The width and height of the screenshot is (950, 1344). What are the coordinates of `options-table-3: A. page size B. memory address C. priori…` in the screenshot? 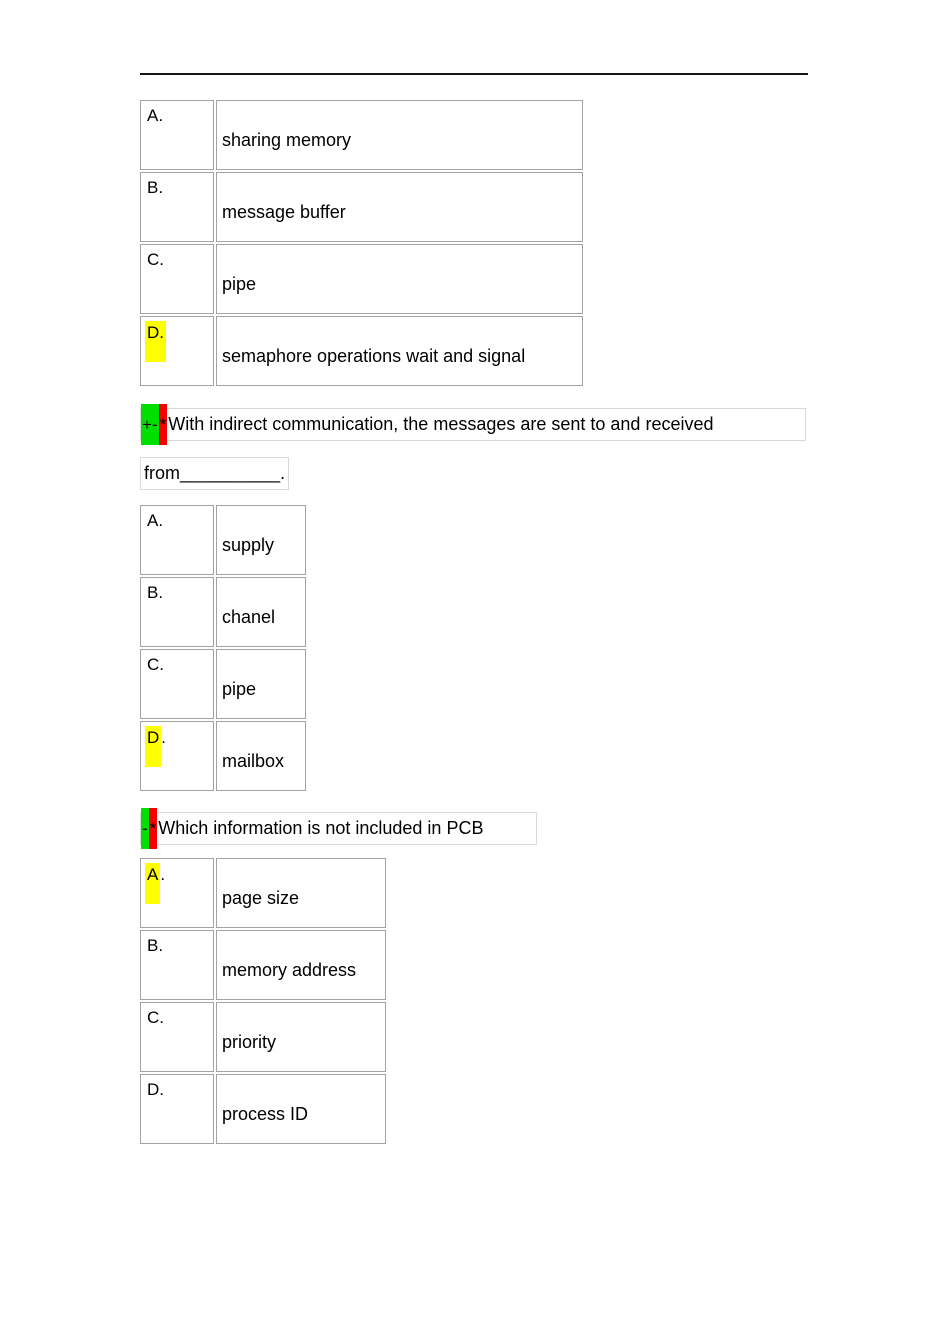 It's located at (263, 1001).